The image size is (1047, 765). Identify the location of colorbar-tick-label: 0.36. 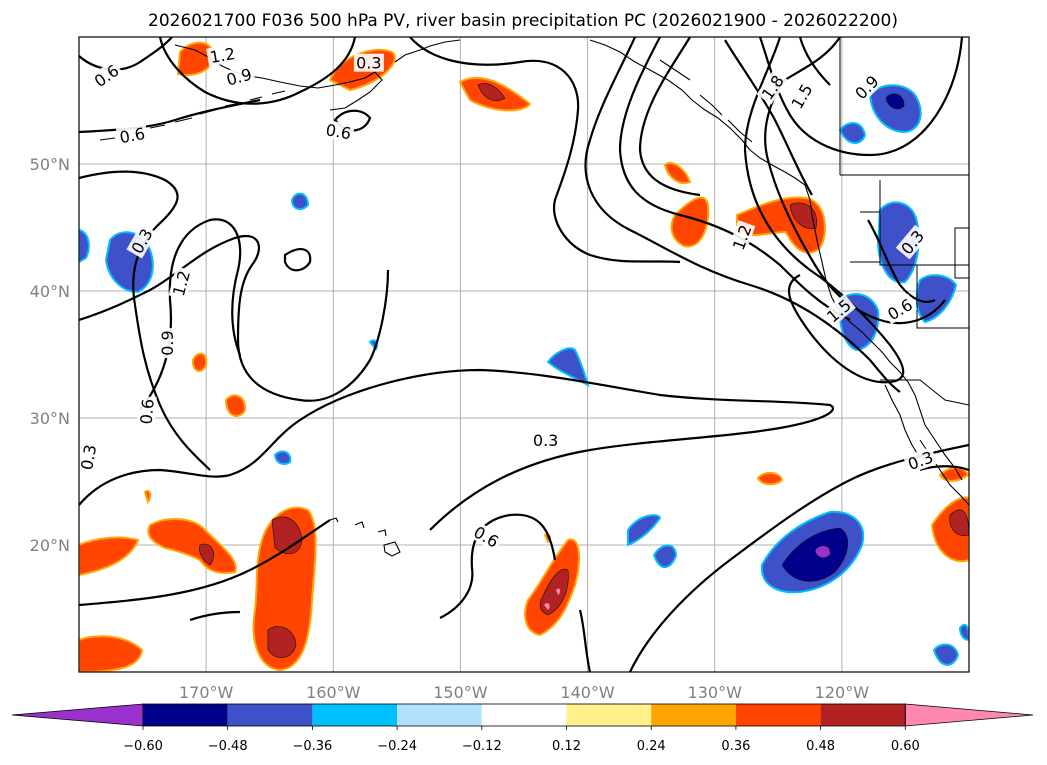
(735, 746).